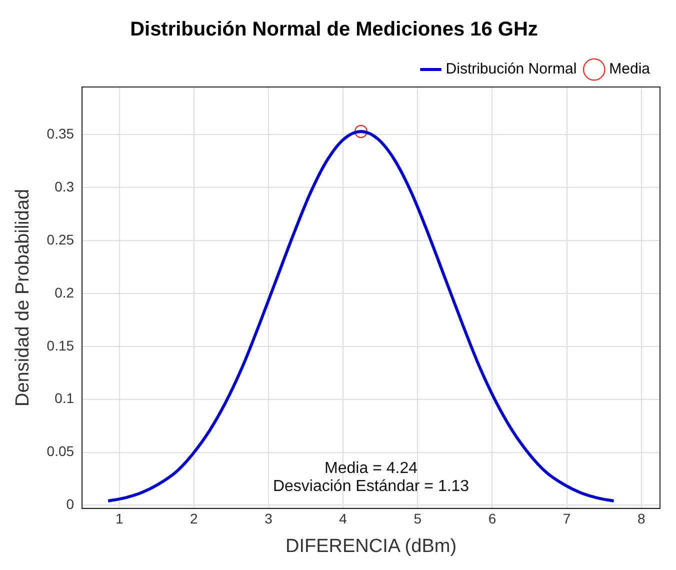 The height and width of the screenshot is (570, 676). What do you see at coordinates (371, 468) in the screenshot?
I see `annotation: Media = 4.24` at bounding box center [371, 468].